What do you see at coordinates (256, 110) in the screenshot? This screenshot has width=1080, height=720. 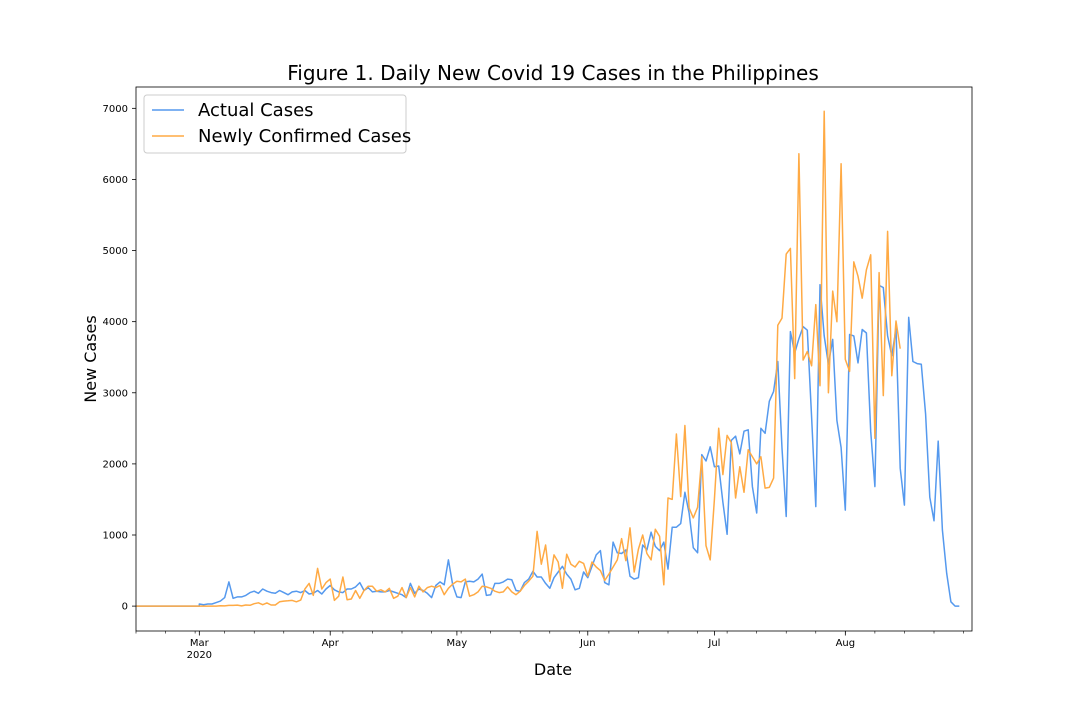 I see `legend-label-1: Actual Cases` at bounding box center [256, 110].